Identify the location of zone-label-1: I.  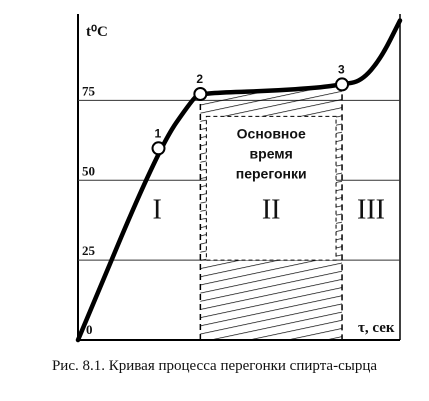
(157, 210).